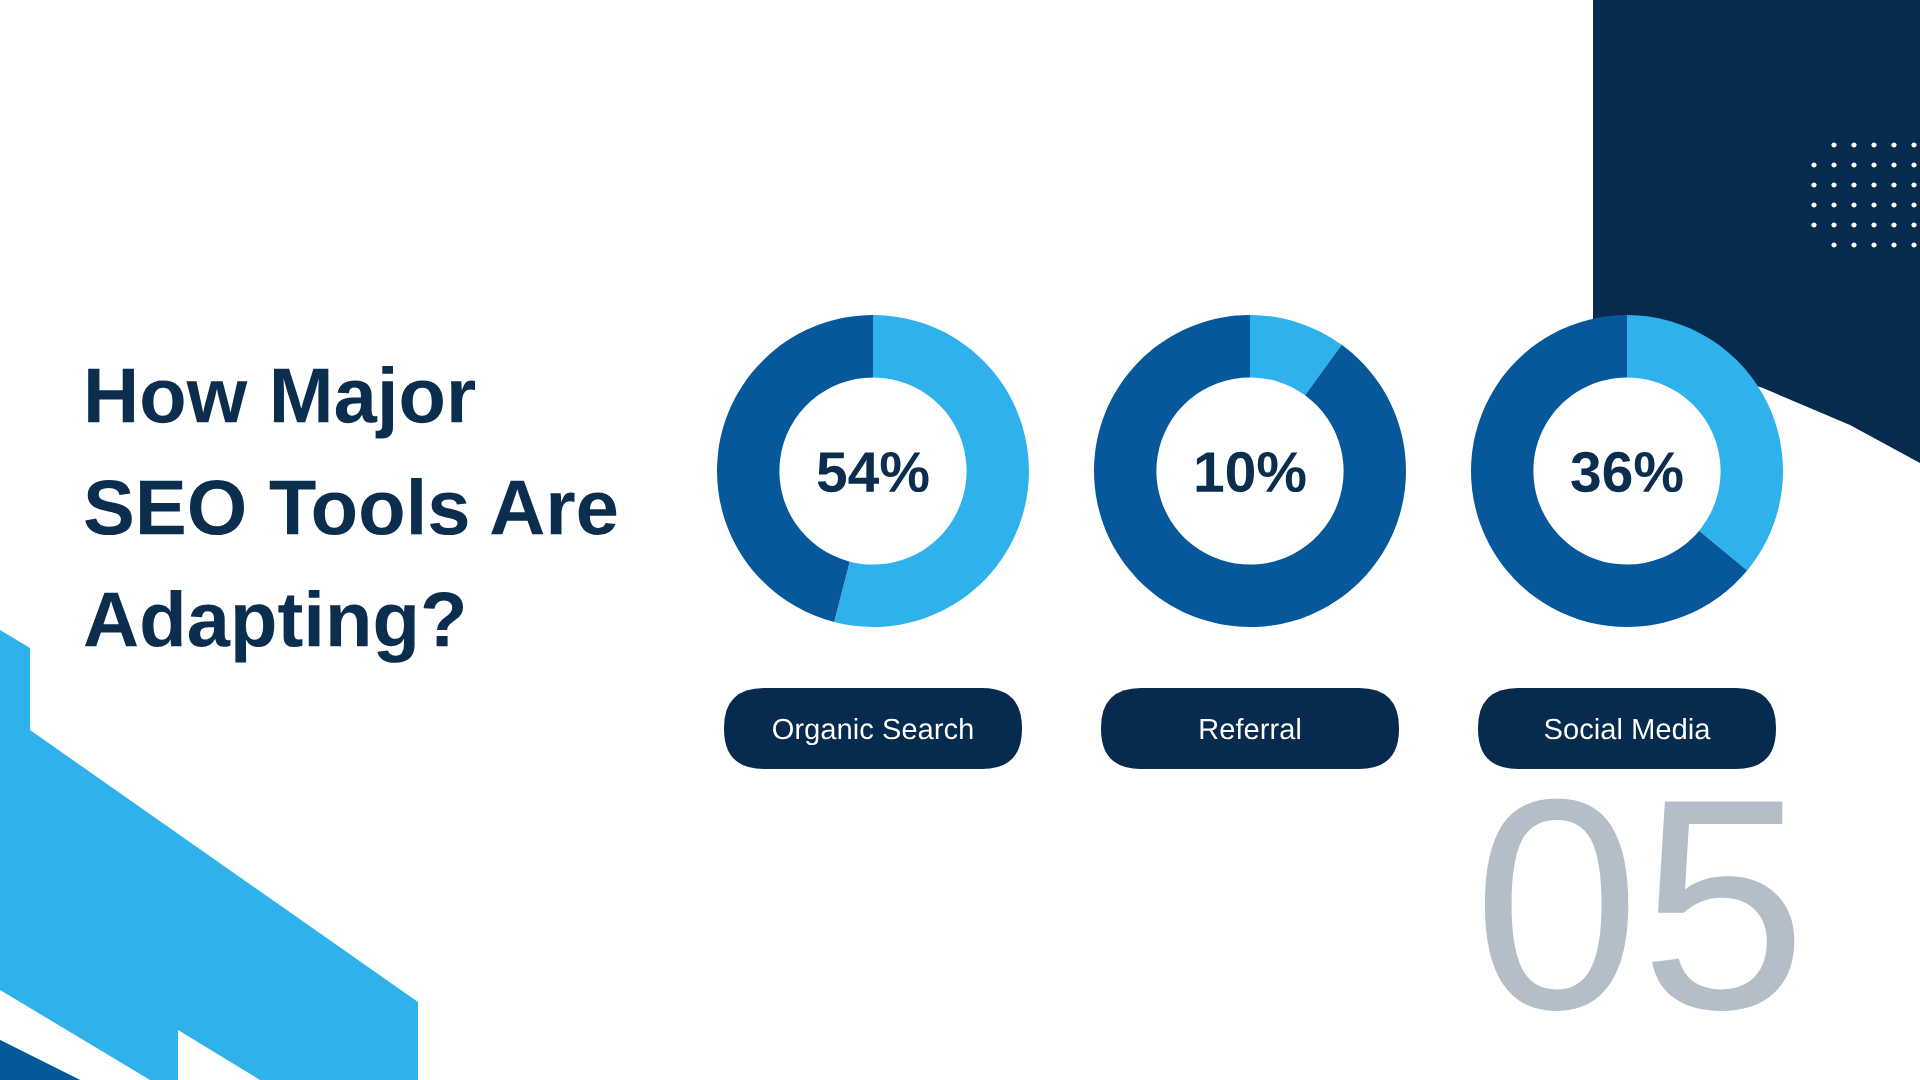  Describe the element at coordinates (1250, 728) in the screenshot. I see `text: Referral` at that location.